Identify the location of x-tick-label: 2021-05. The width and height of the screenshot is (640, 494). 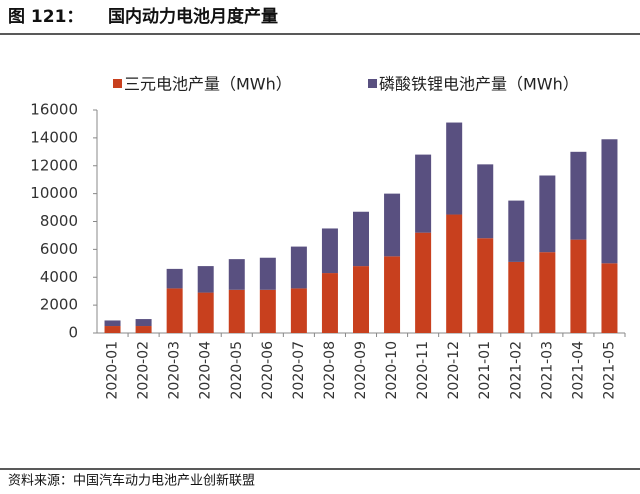
(609, 370).